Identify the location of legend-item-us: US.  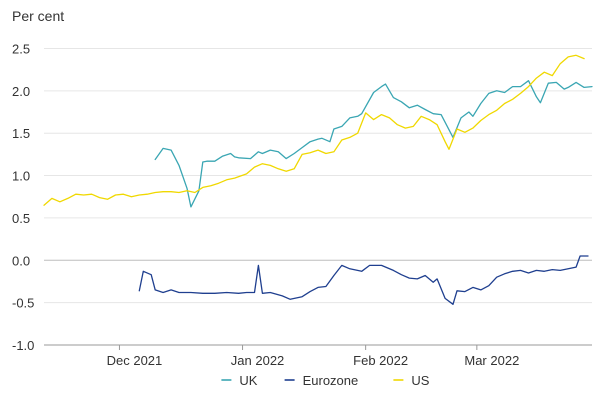
(411, 380).